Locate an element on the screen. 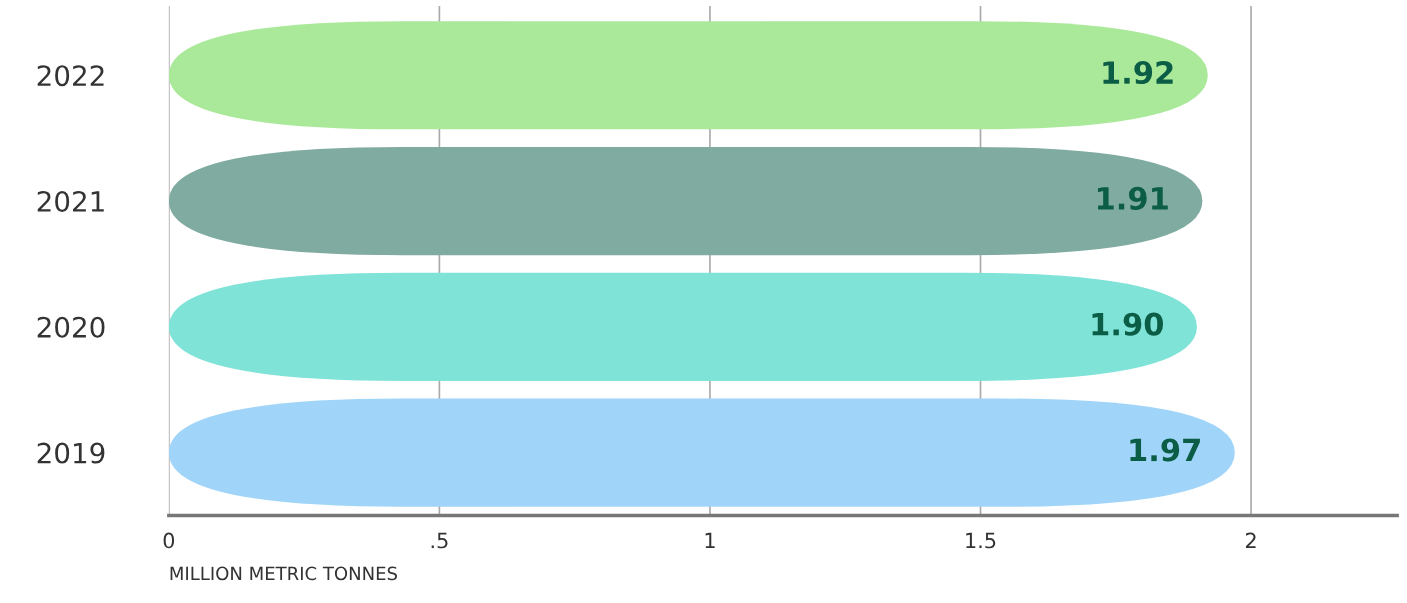 This screenshot has width=1407, height=603. data-label: 1.91 is located at coordinates (1132, 198).